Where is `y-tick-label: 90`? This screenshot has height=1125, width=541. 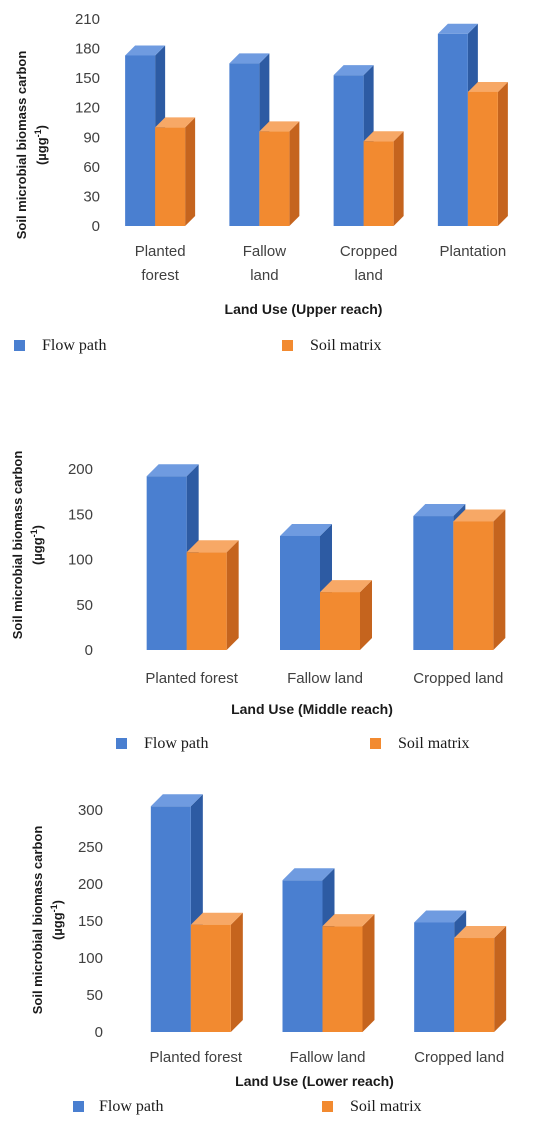 y-tick-label: 90 is located at coordinates (91, 137).